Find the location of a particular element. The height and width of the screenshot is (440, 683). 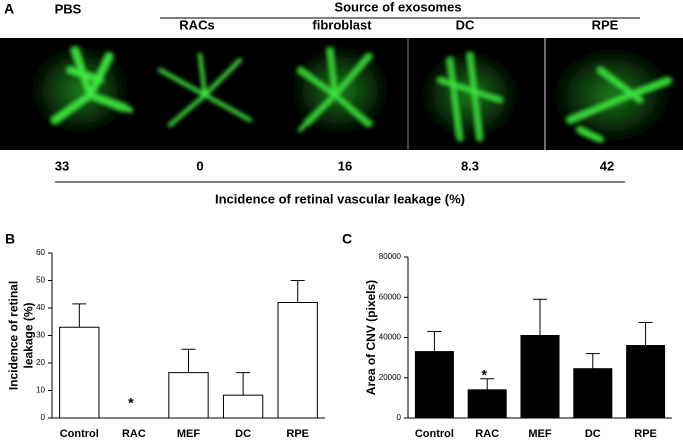

panel-label: B is located at coordinates (10, 239).